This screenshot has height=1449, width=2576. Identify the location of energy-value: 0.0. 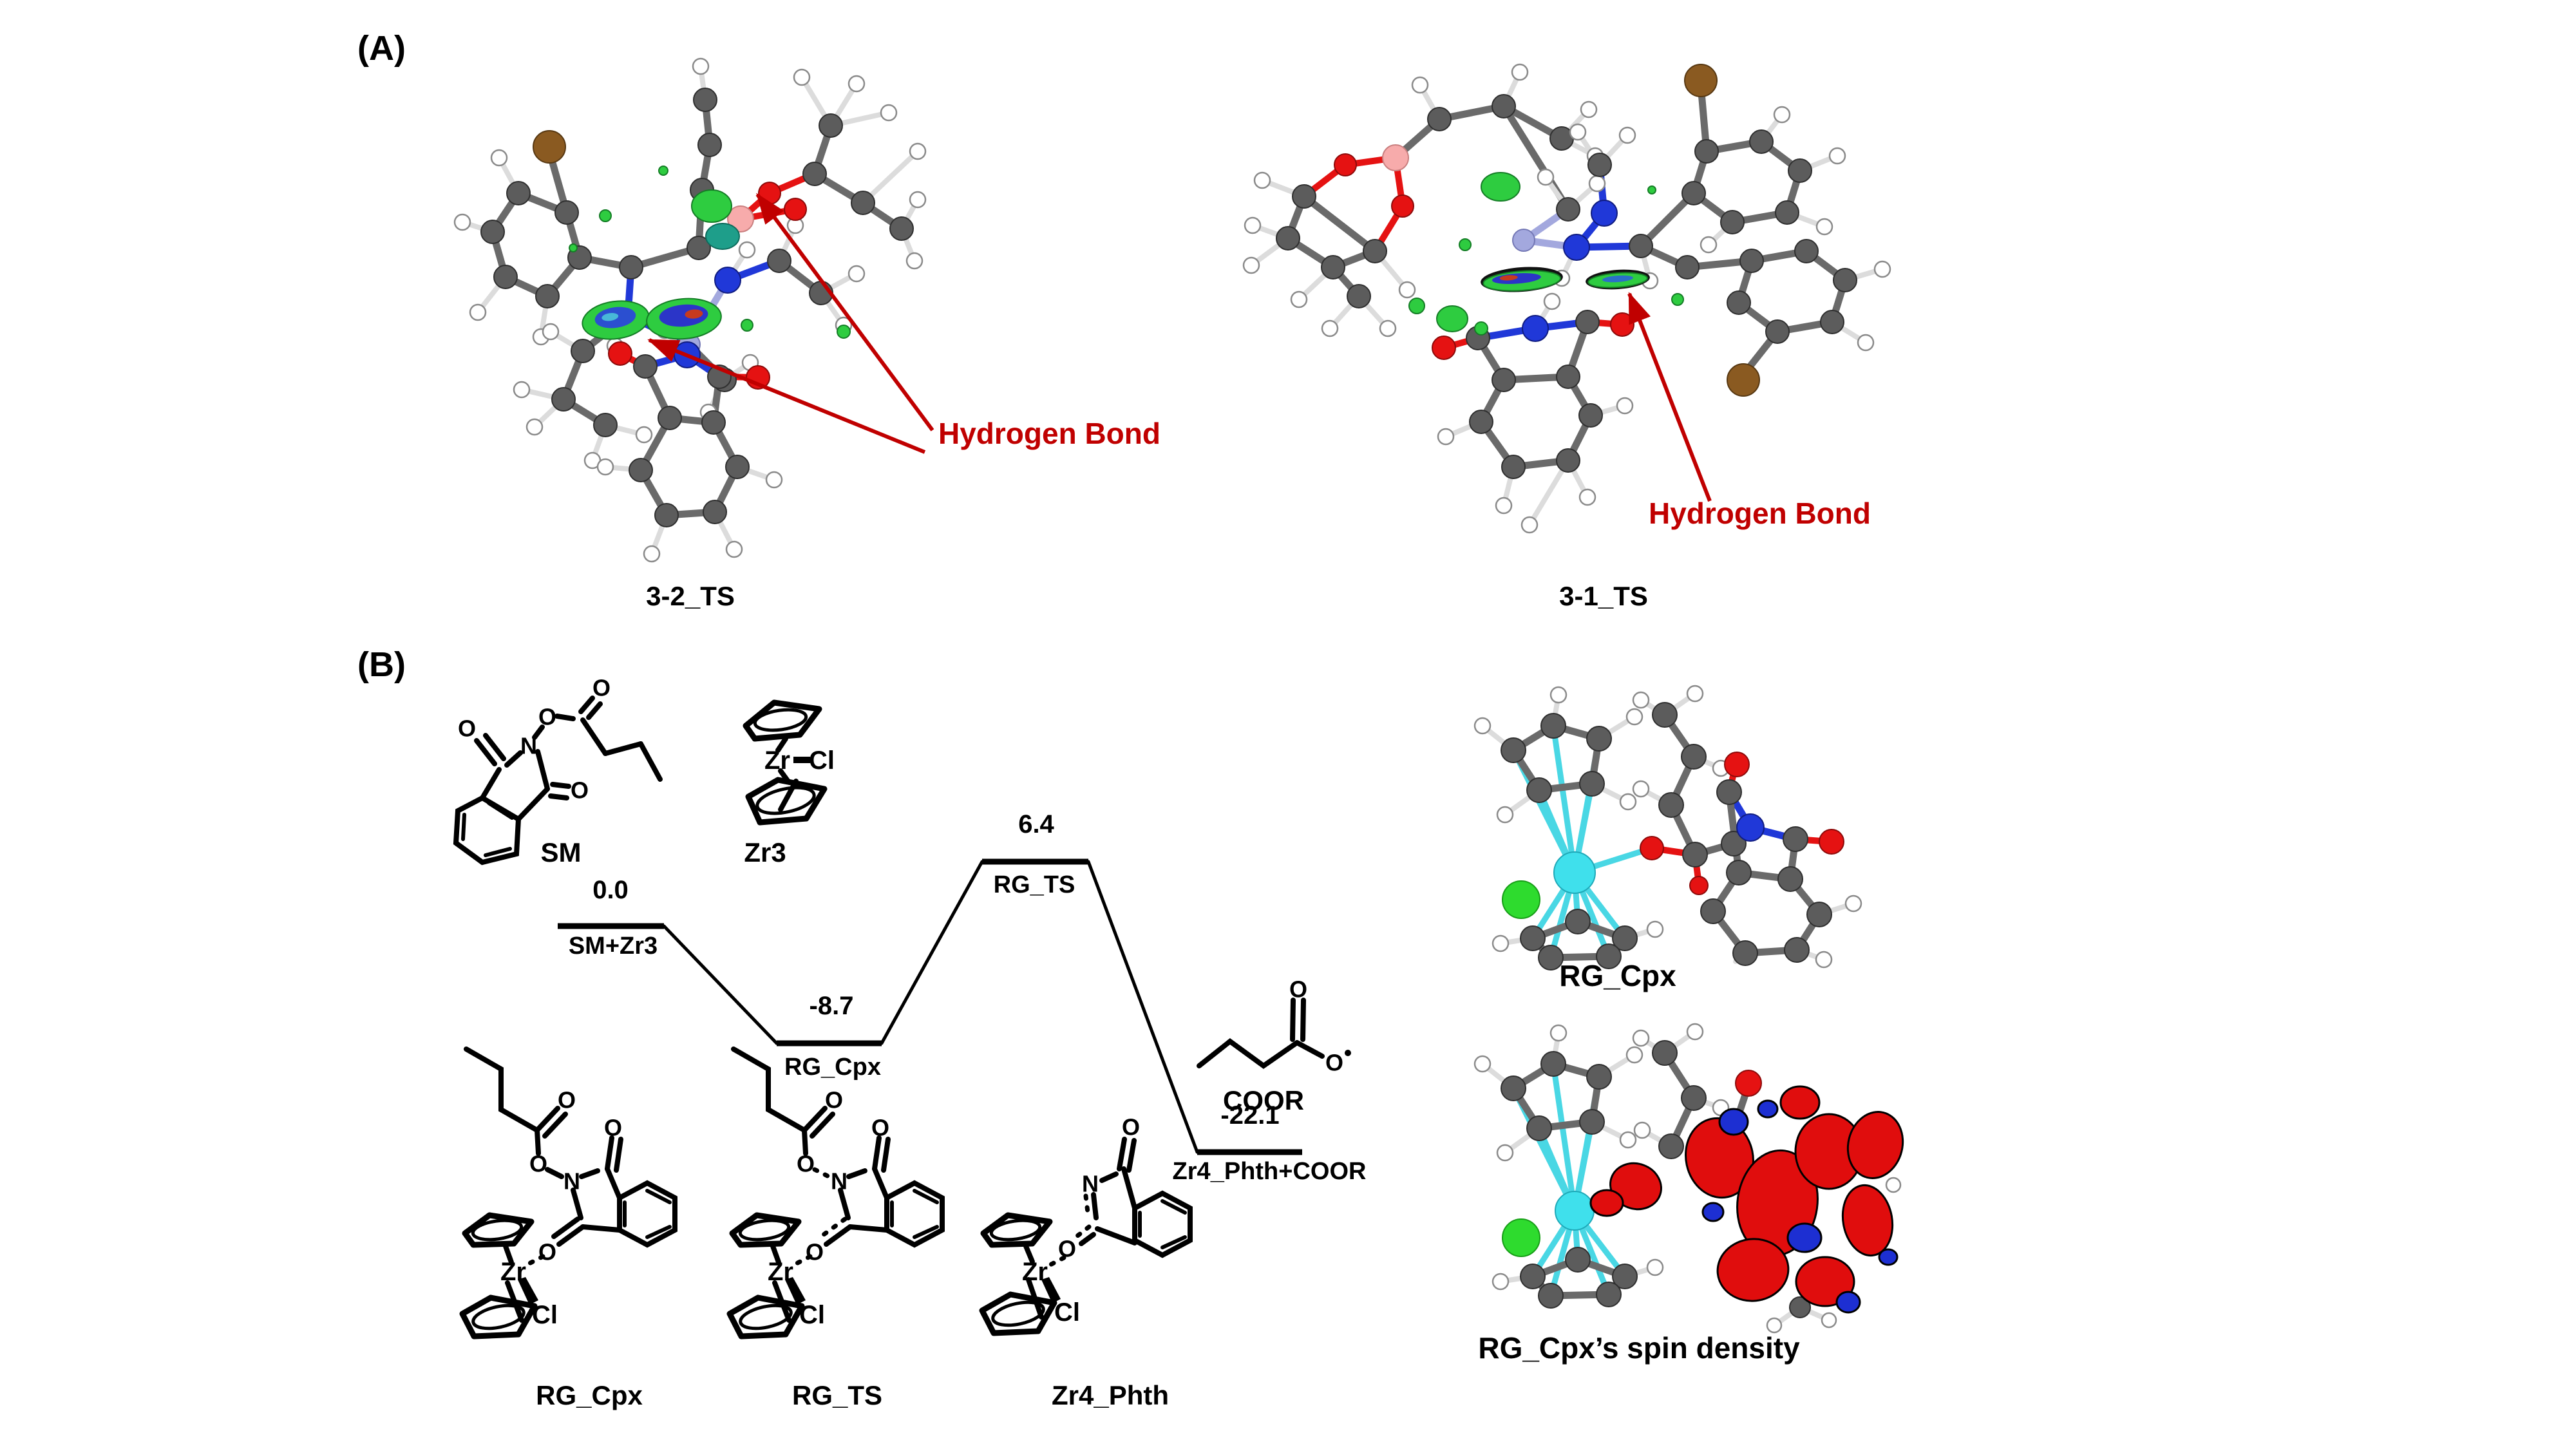
(610, 890).